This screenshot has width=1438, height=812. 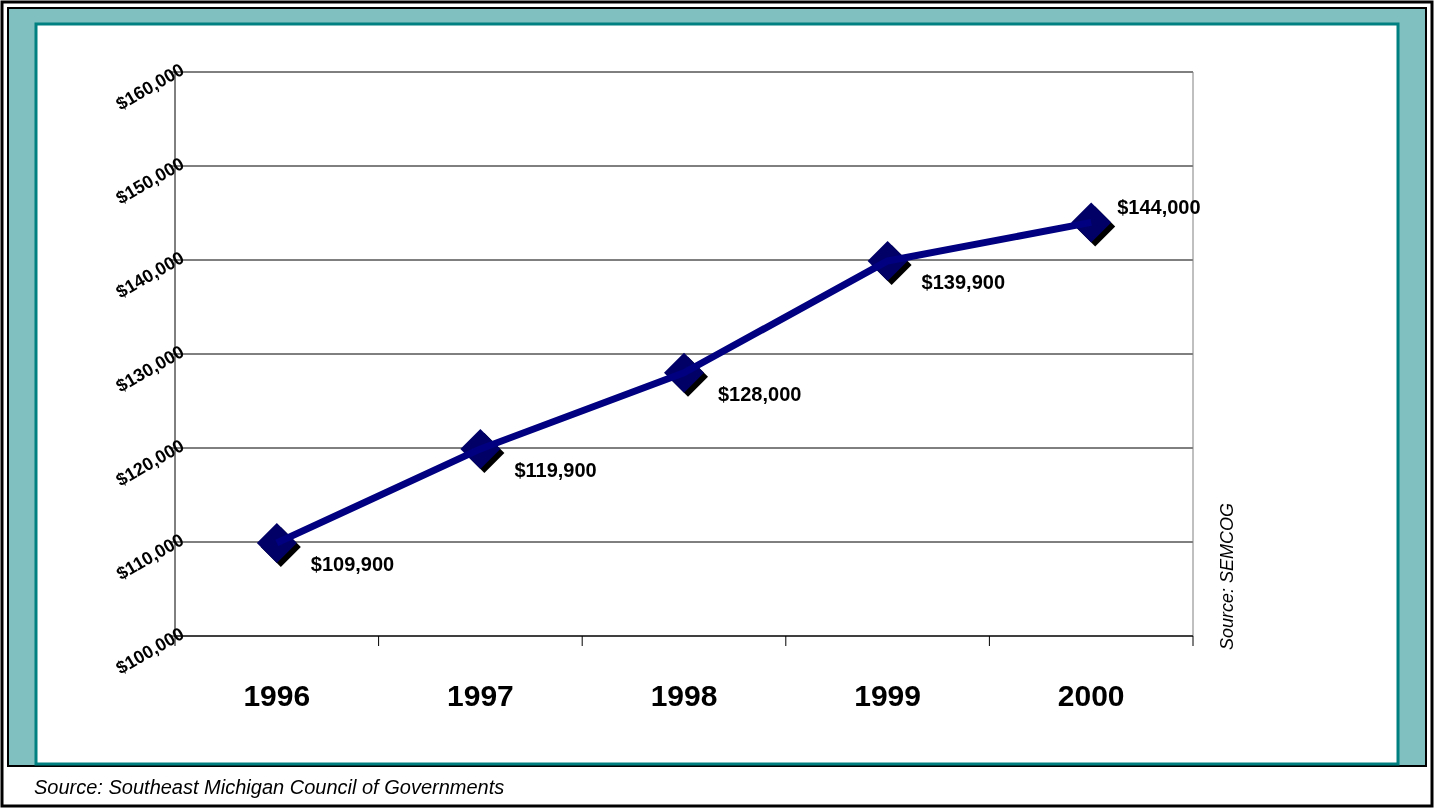 What do you see at coordinates (269, 787) in the screenshot?
I see `source-note: Source: Southeast Michigan Council of Governments` at bounding box center [269, 787].